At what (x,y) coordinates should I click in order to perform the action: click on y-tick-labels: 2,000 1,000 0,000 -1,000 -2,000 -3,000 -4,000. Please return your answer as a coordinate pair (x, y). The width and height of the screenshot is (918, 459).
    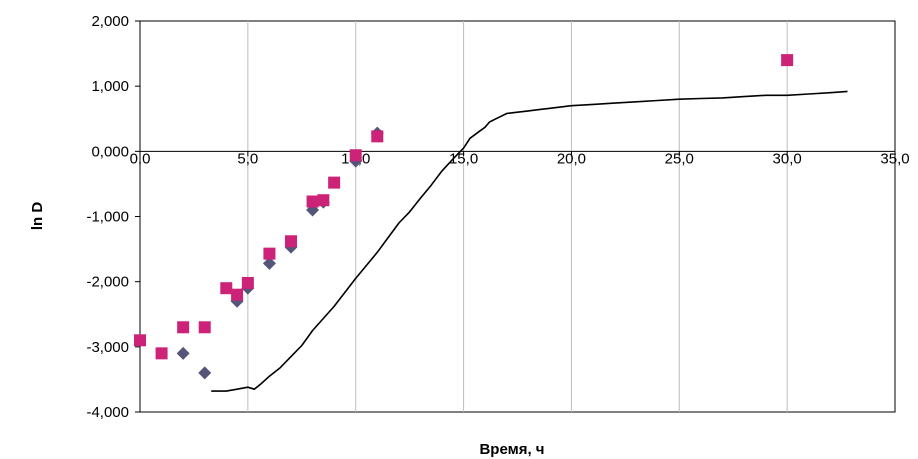
    Looking at the image, I should click on (107, 217).